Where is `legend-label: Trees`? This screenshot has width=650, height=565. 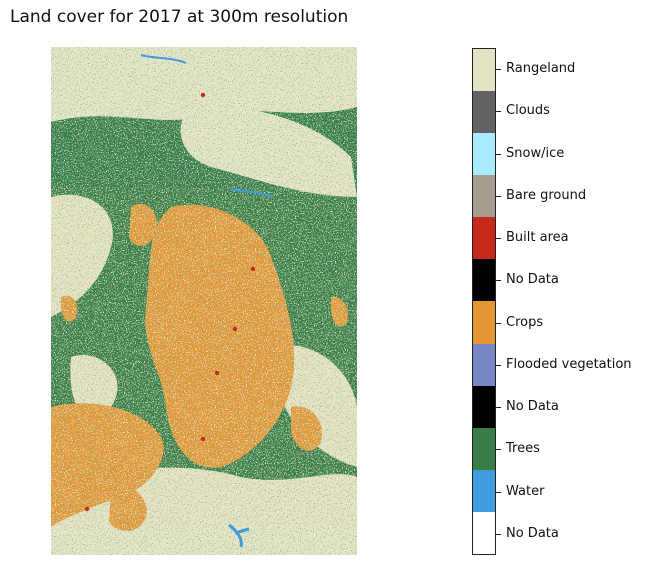
legend-label: Trees is located at coordinates (523, 449).